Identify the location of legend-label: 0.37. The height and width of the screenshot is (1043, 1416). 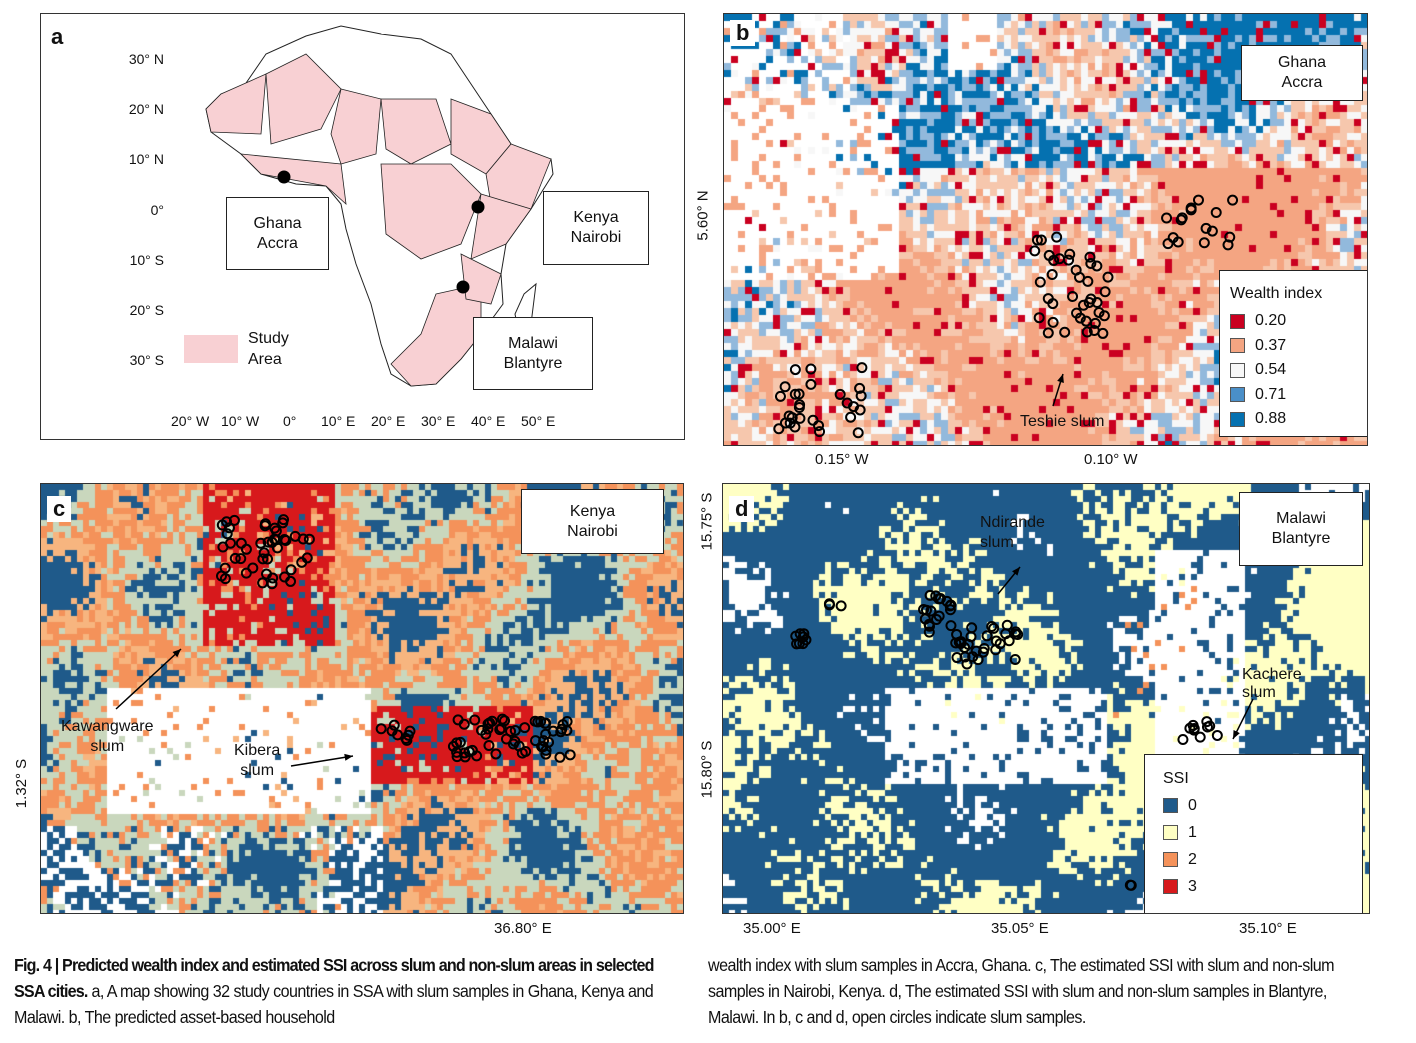
(1271, 345).